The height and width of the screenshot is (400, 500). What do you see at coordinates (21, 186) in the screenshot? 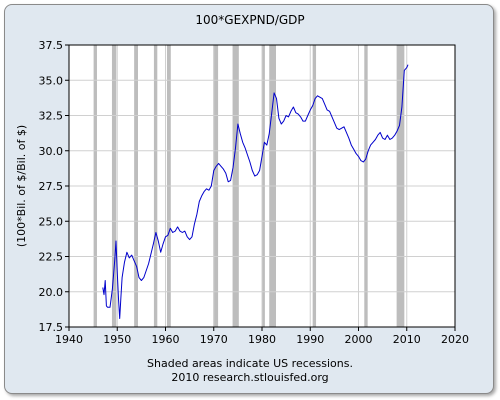
I see `y-axis-label: (100*Bil. of $/Bil. of $)` at bounding box center [21, 186].